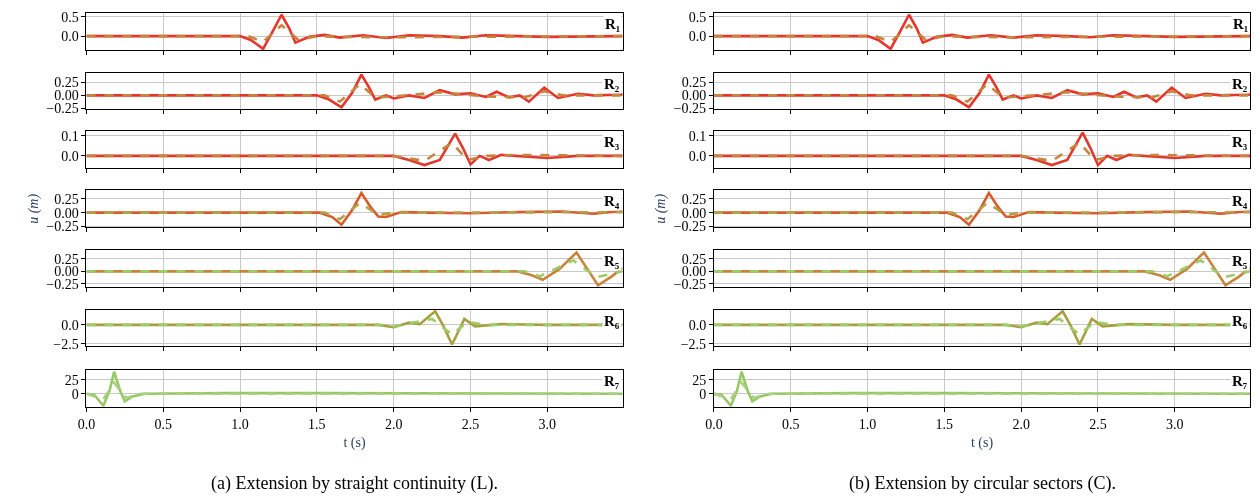 This screenshot has width=1260, height=504. Describe the element at coordinates (354, 483) in the screenshot. I see `text: (a) Extension by straight continuity (L).` at that location.